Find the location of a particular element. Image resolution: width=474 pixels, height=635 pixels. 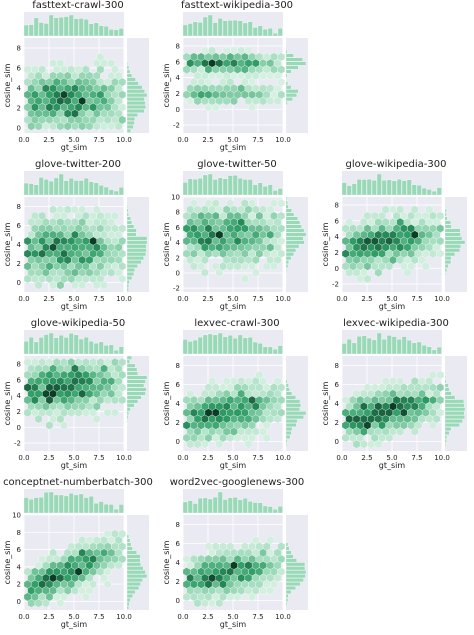

x-tick-label: 5.0 is located at coordinates (391, 458).